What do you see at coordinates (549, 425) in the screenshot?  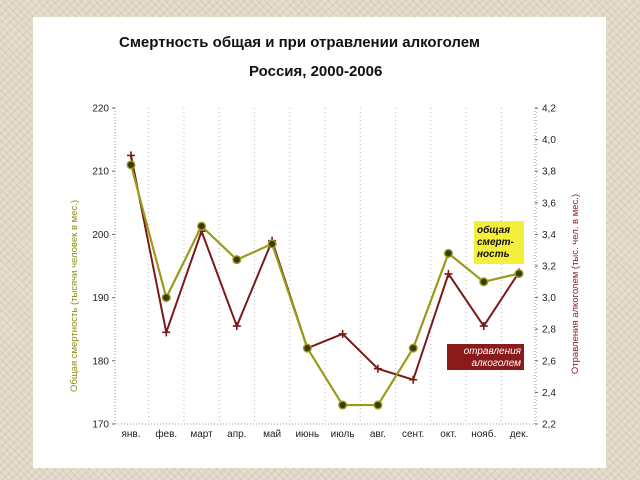 I see `right-tick-label: 2,2` at bounding box center [549, 425].